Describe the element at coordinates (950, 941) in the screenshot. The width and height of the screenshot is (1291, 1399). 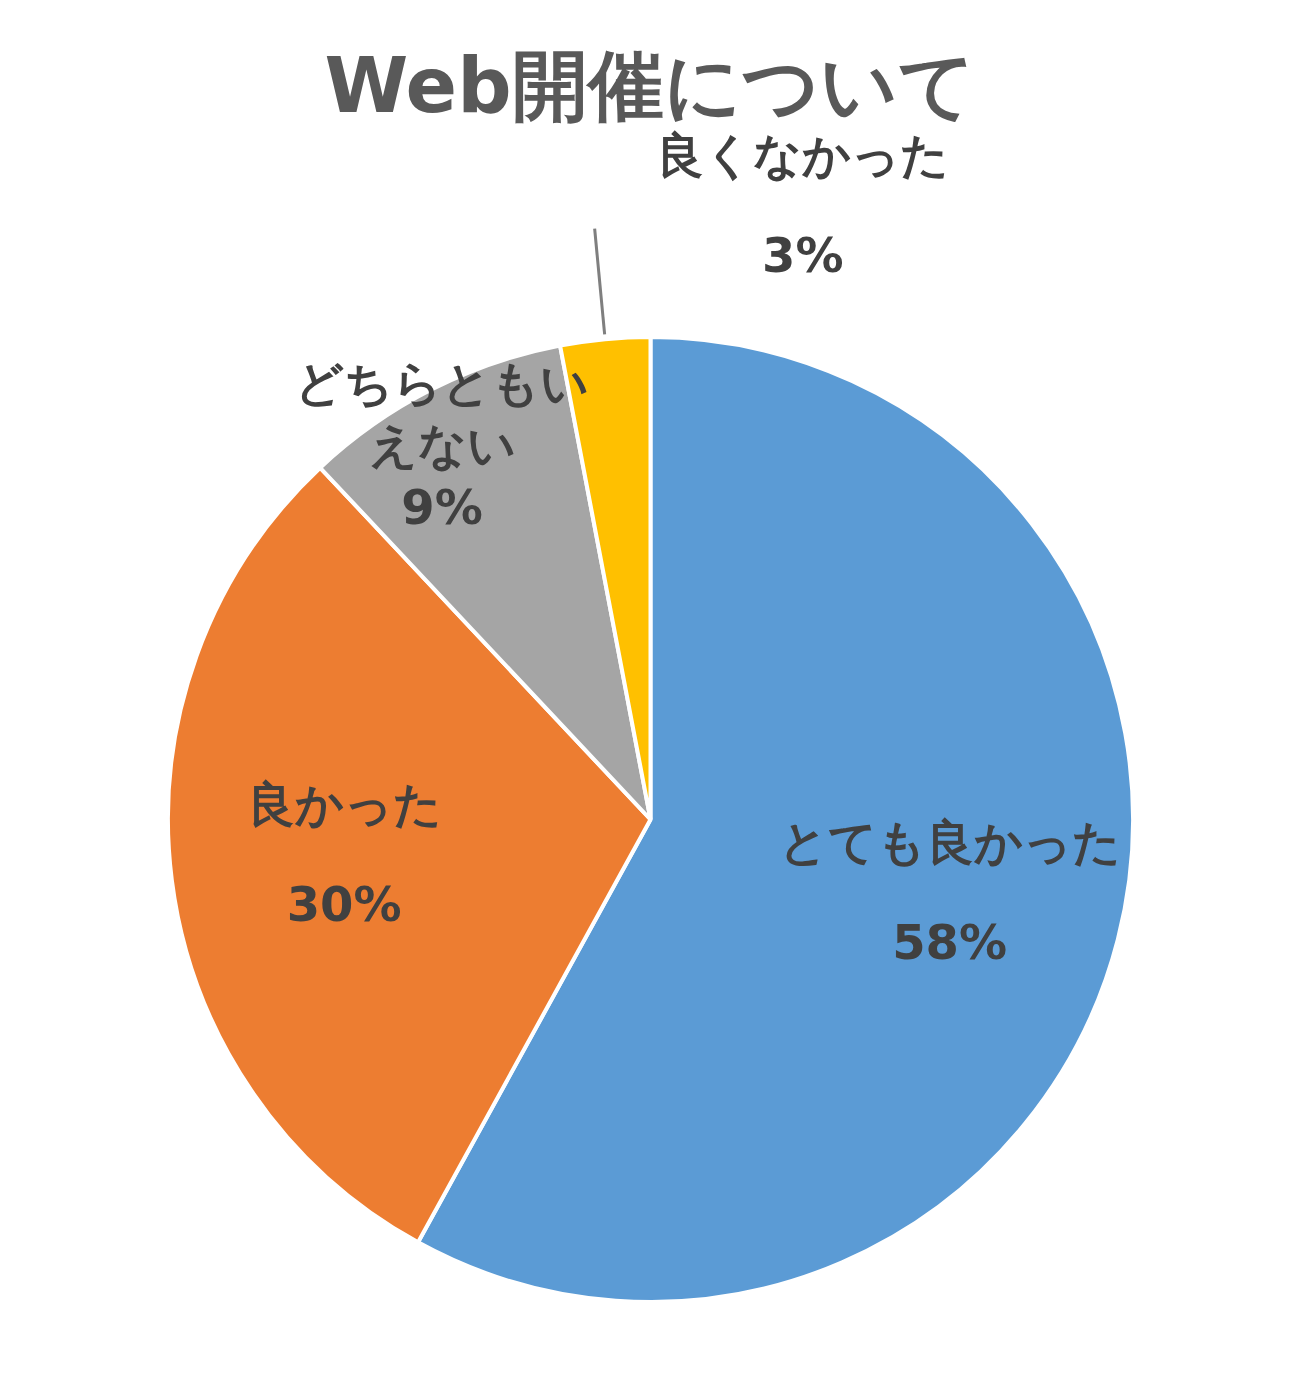
I see `data-label: 58%` at that location.